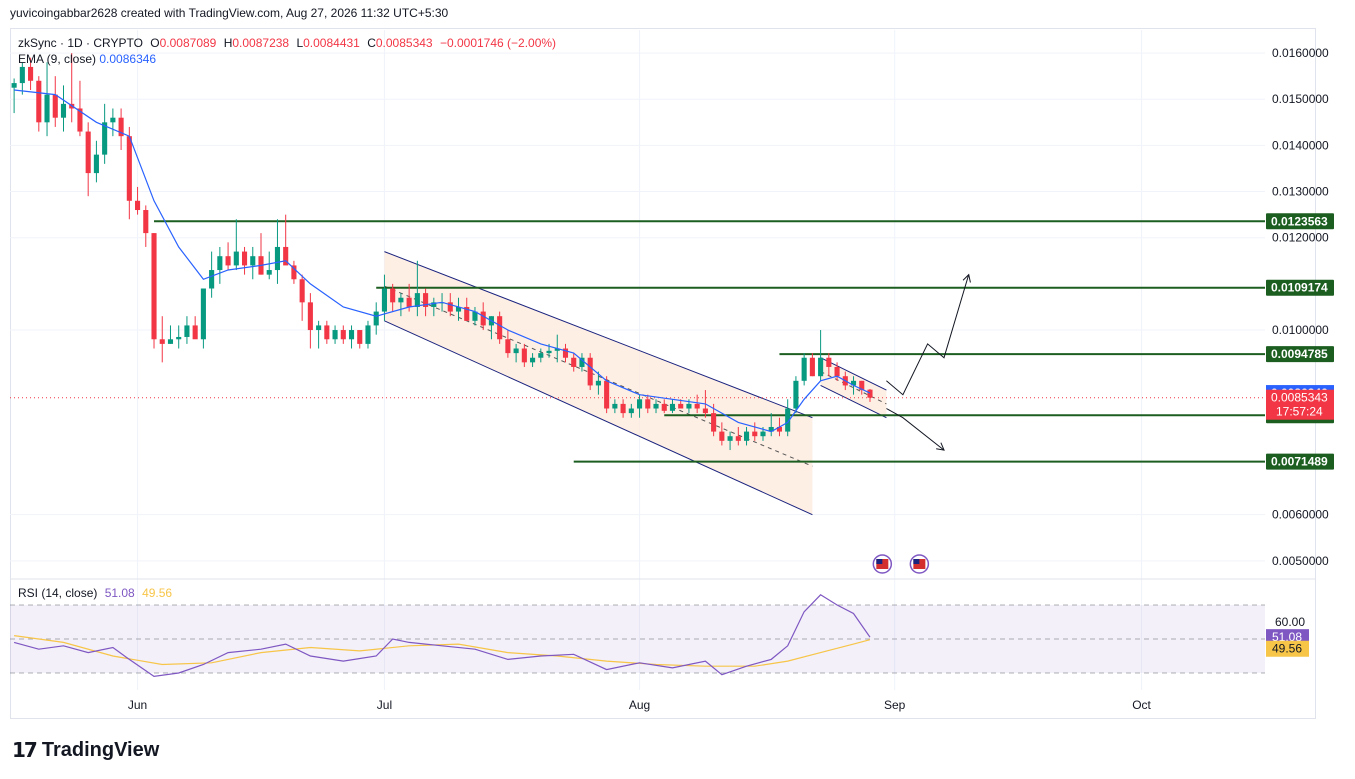 The image size is (1355, 779). What do you see at coordinates (1141, 705) in the screenshot?
I see `x-tick-label: Oct` at bounding box center [1141, 705].